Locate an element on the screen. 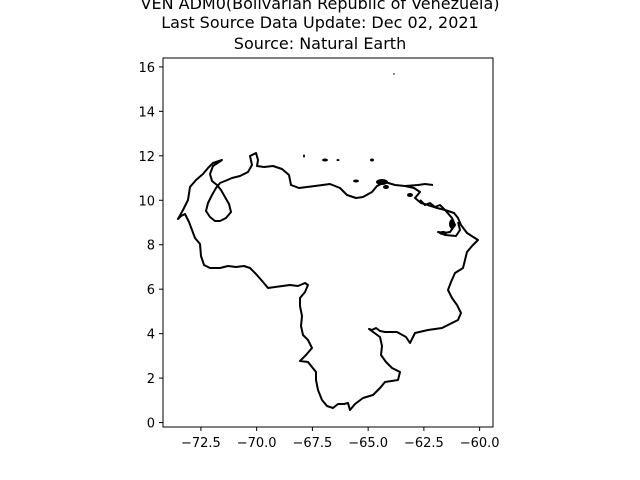  y-tick-label: 8 is located at coordinates (151, 246).